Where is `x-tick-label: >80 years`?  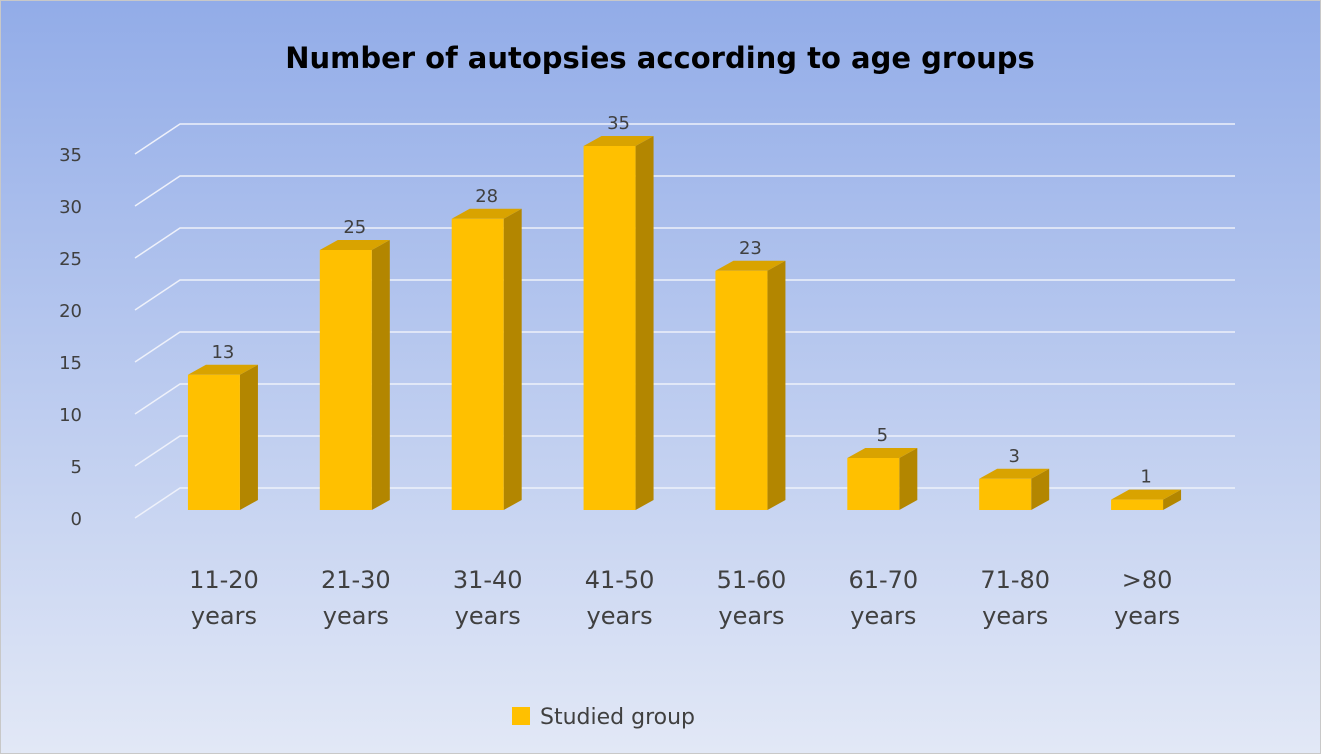
x-tick-label: >80 years is located at coordinates (1147, 598).